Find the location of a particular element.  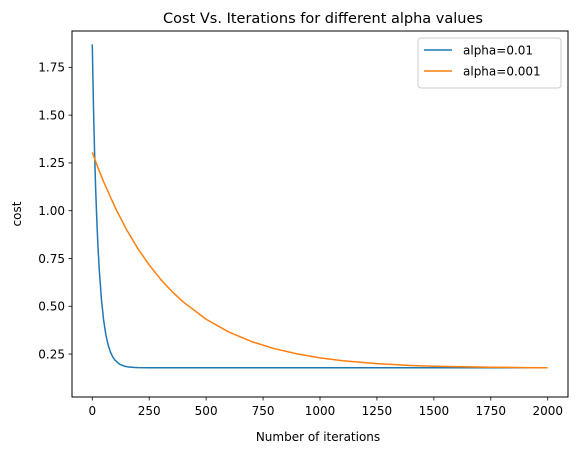

legend-box is located at coordinates (489, 63).